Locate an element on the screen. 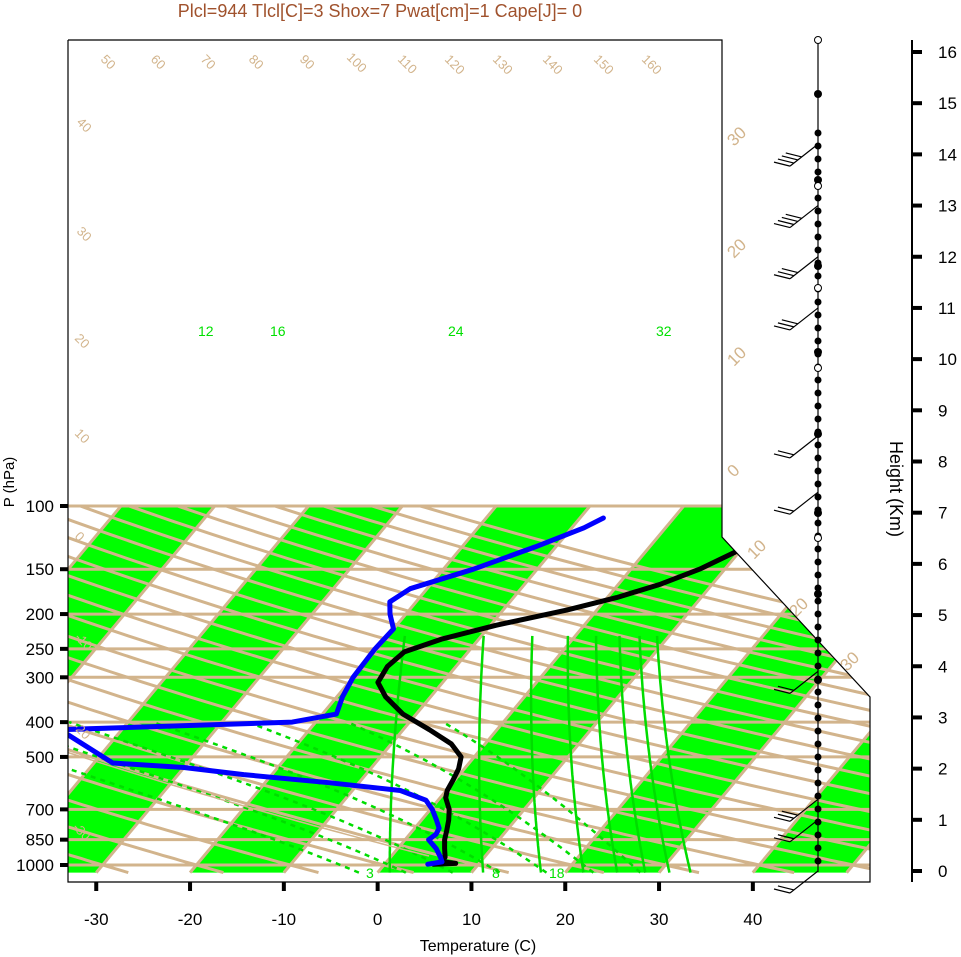 Image resolution: width=961 pixels, height=957 pixels. wind-level-open-dot is located at coordinates (818, 186).